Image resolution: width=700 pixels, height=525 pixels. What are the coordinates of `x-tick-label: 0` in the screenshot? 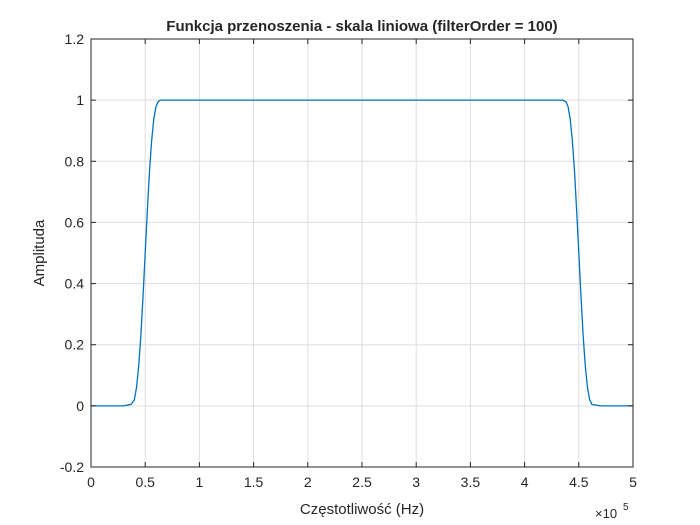 It's located at (91, 482).